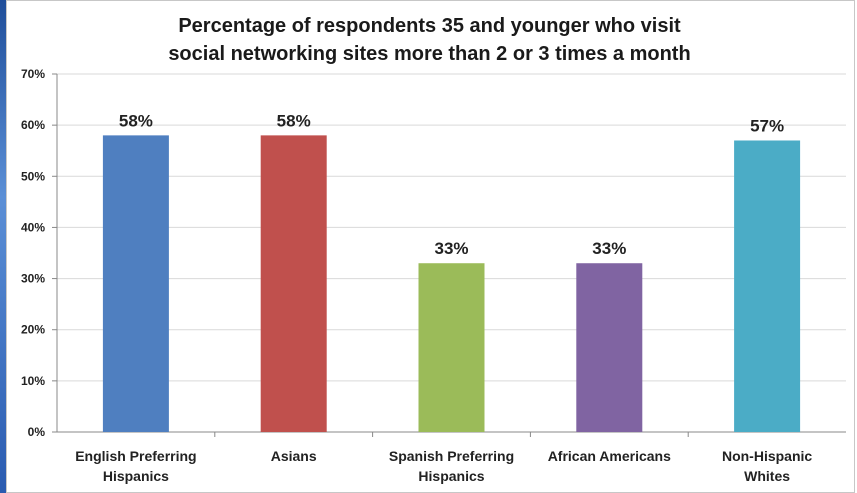 This screenshot has width=857, height=493. I want to click on y-tick-label: 50%, so click(33, 176).